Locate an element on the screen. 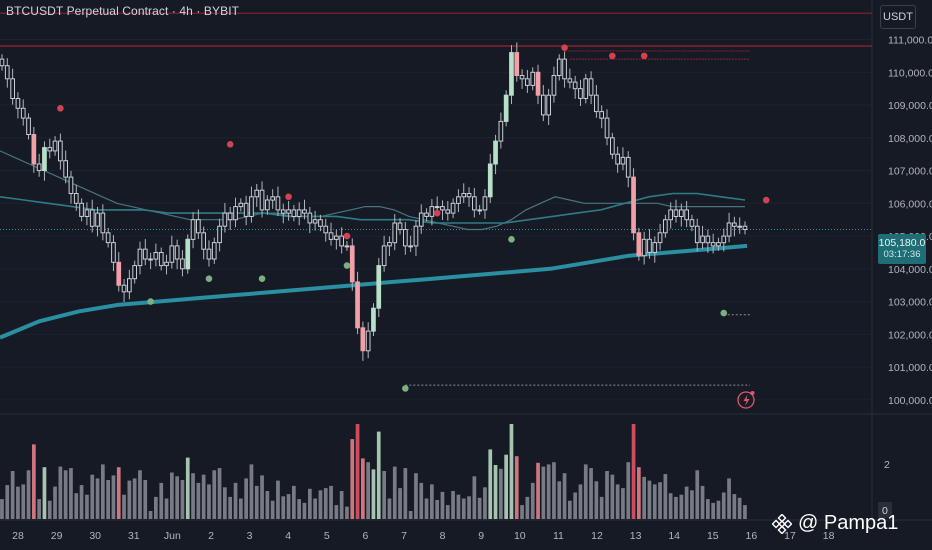 The height and width of the screenshot is (550, 932). alert-icon is located at coordinates (746, 400).